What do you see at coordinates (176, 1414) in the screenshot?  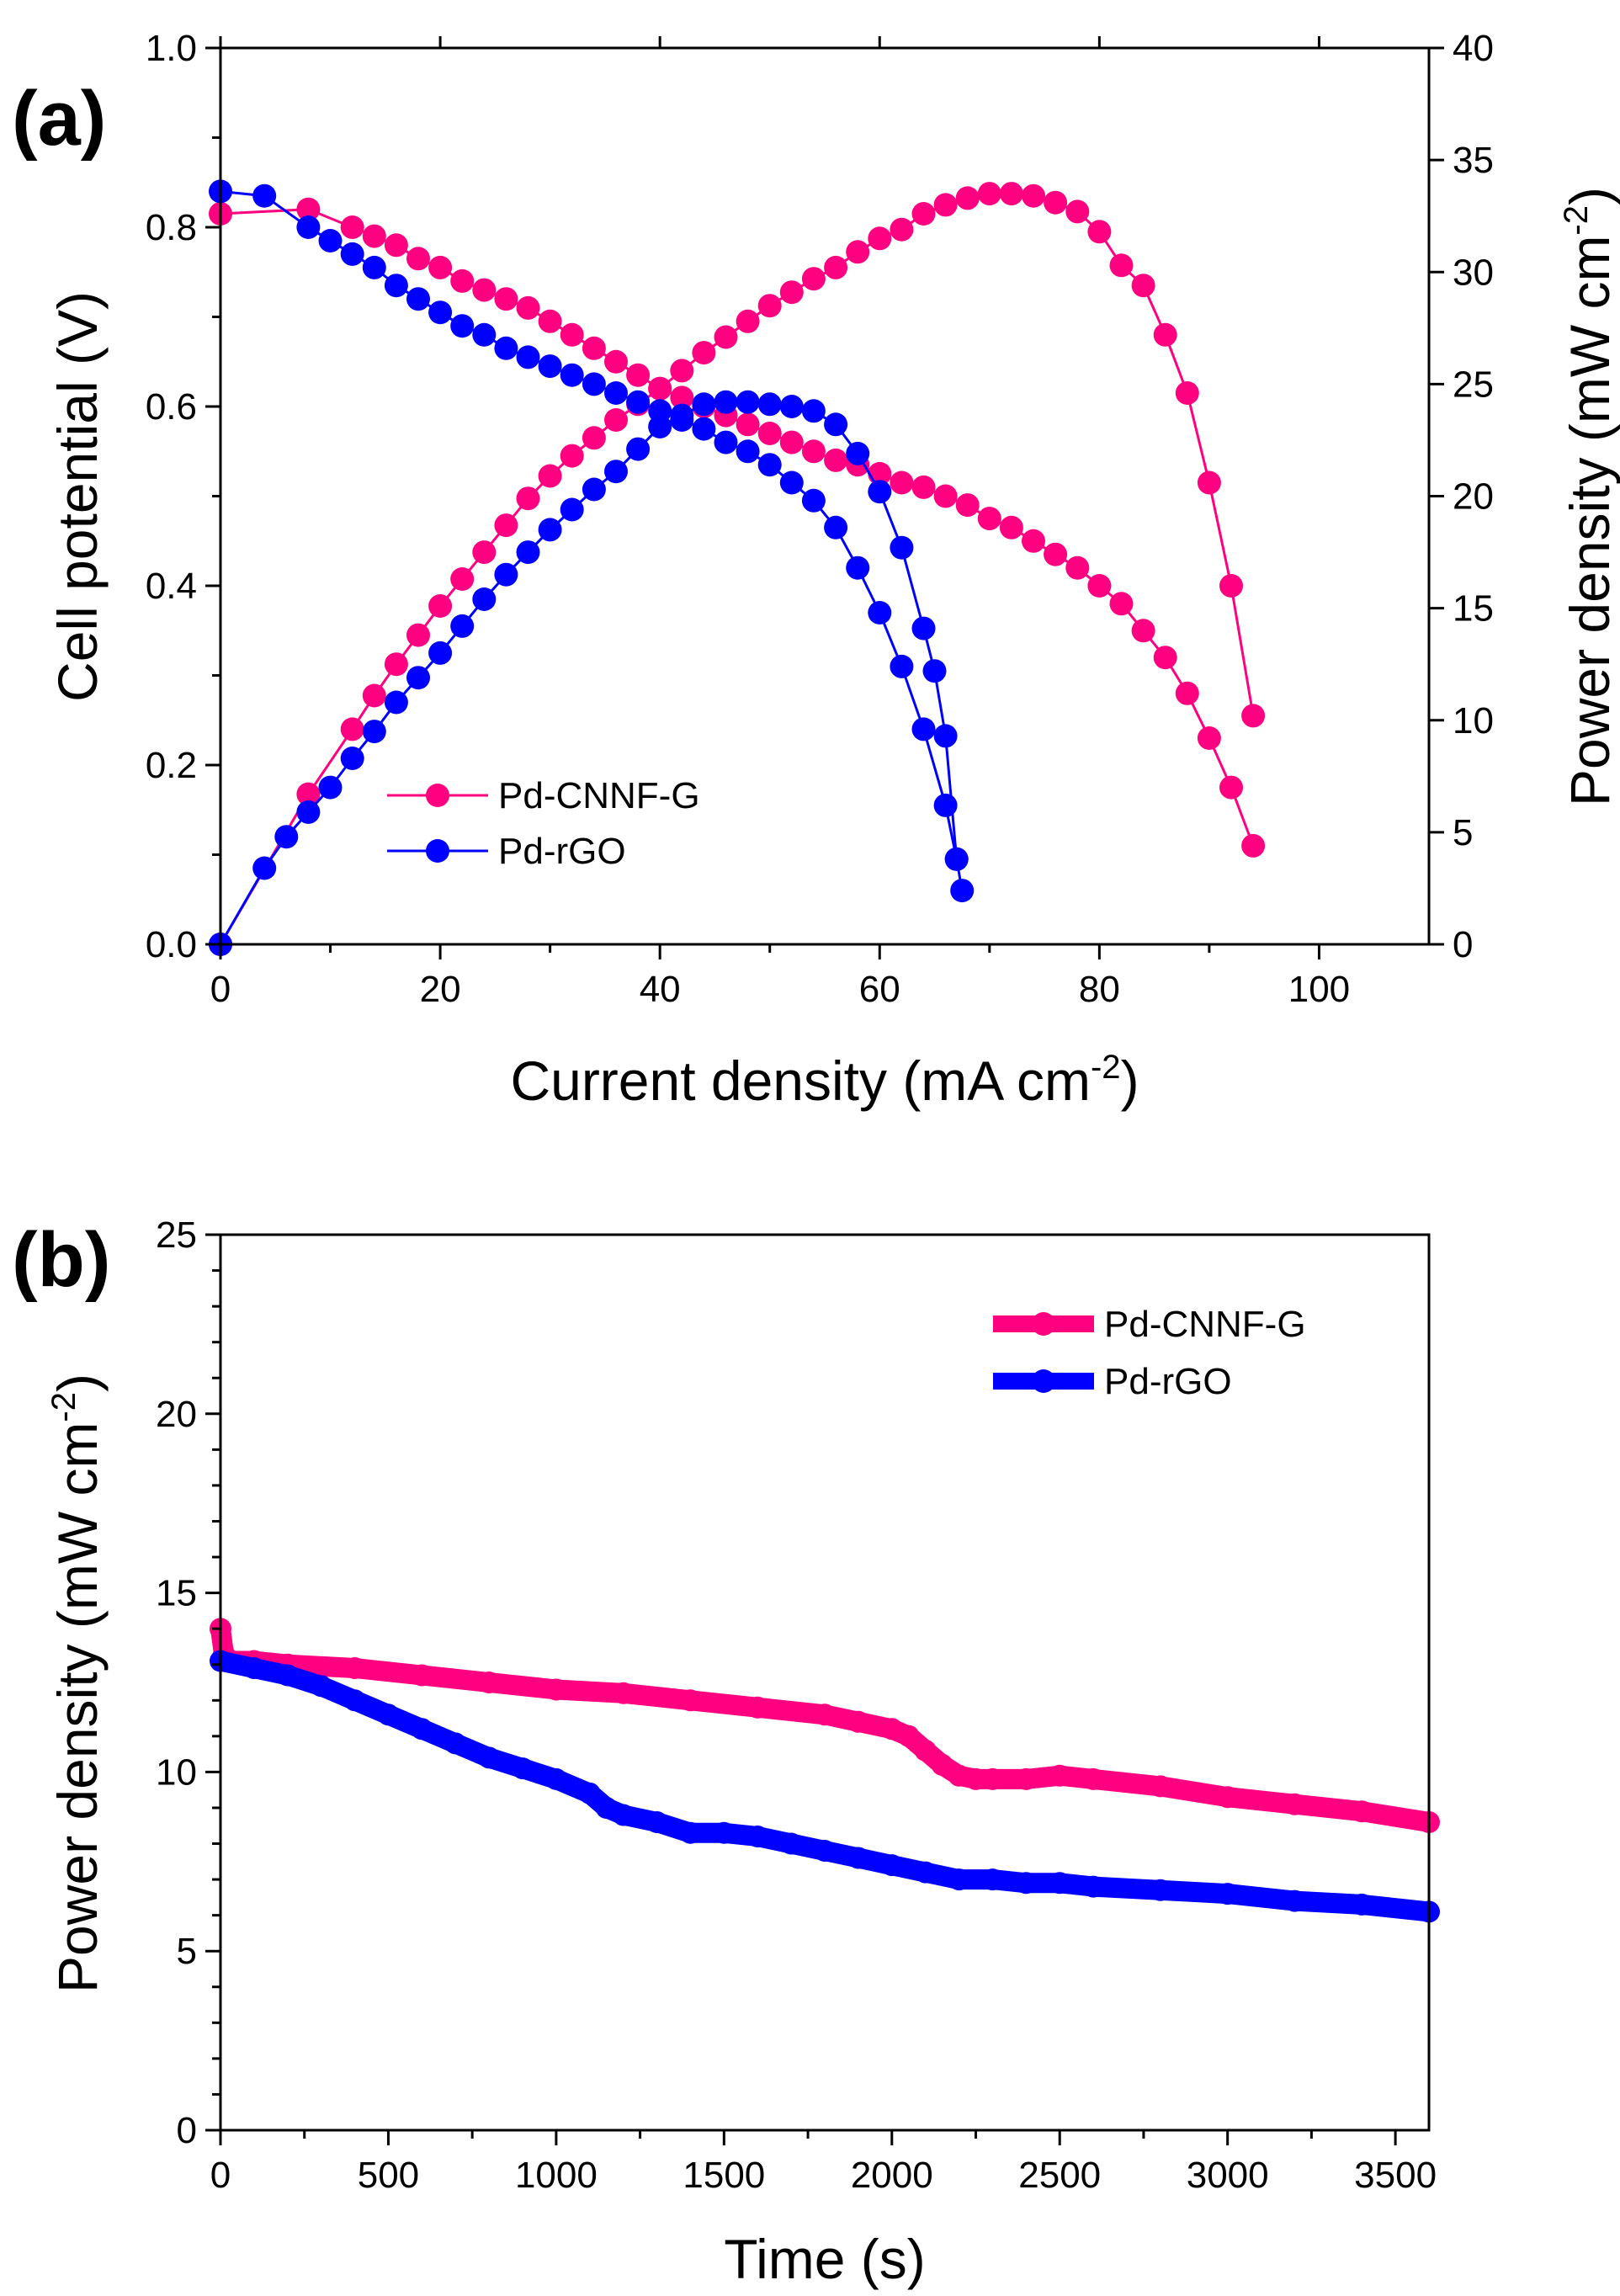 I see `b-y-tick-label: 20` at bounding box center [176, 1414].